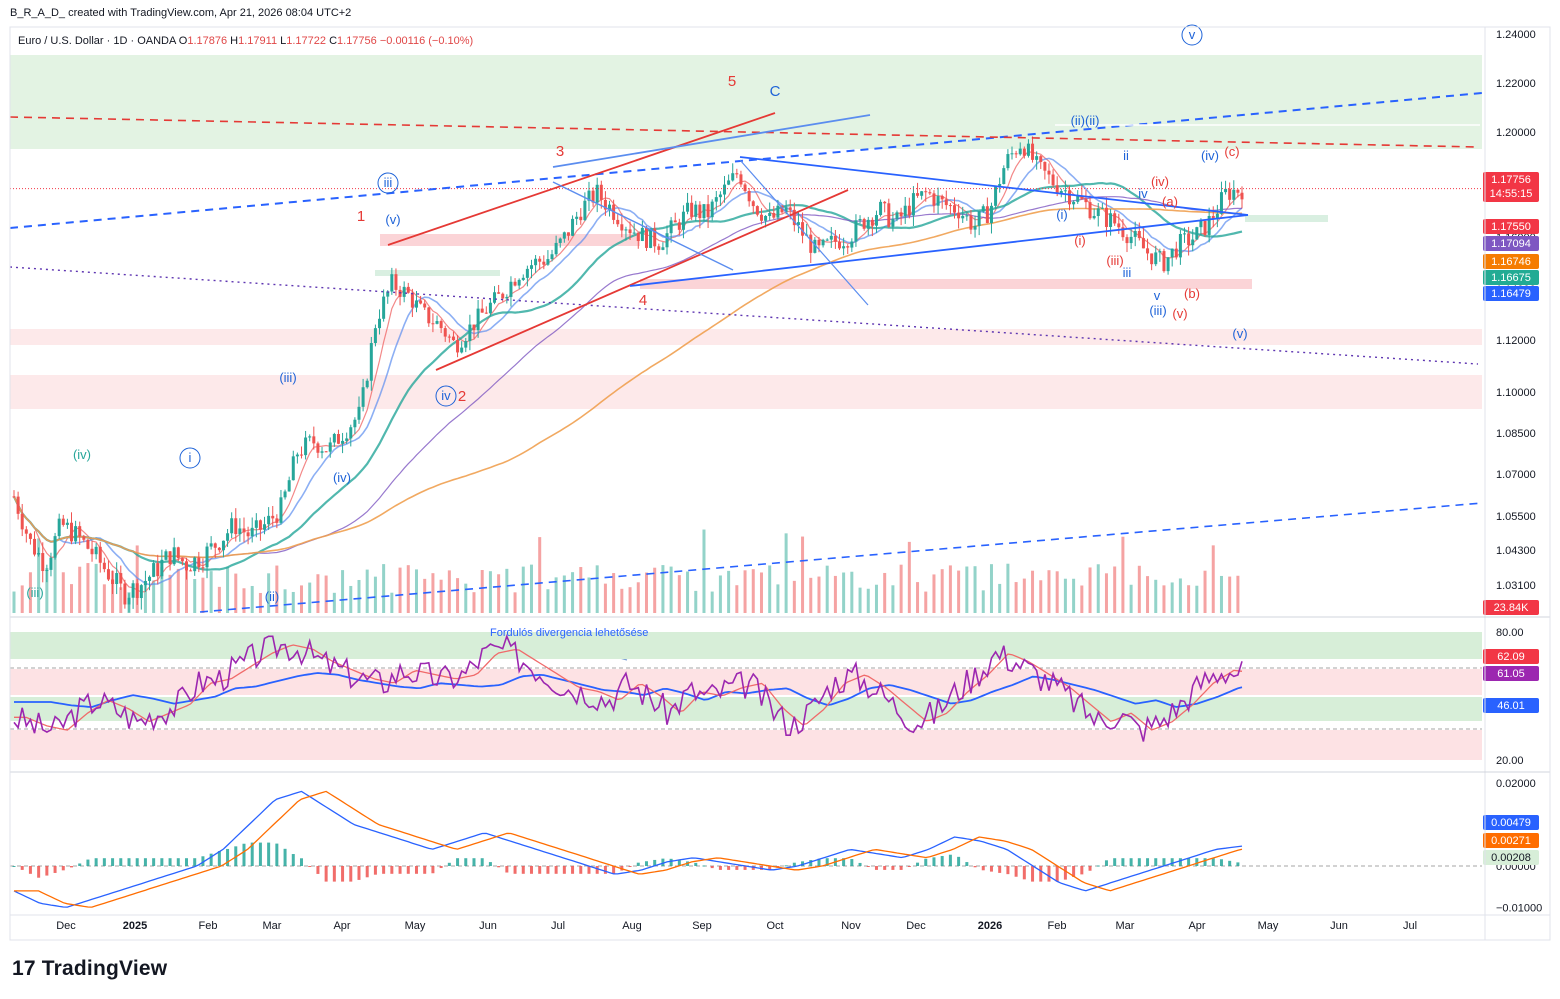 The width and height of the screenshot is (1560, 999). I want to click on wave-label: 3, so click(560, 151).